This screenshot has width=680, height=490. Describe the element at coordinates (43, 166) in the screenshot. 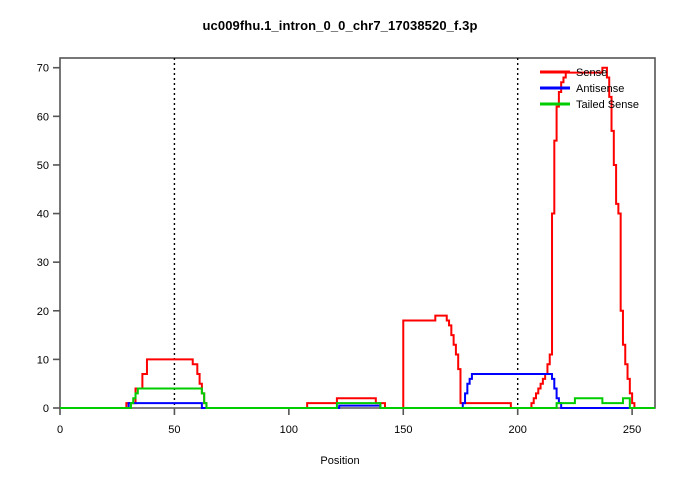

I see `y-tick-label: 50` at that location.